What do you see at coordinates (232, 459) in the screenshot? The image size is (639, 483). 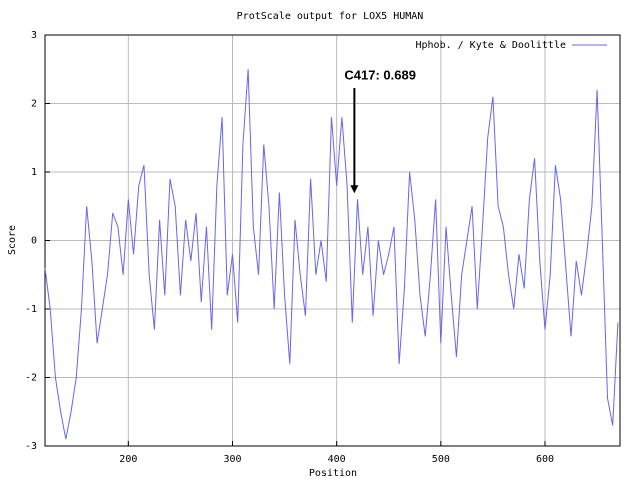 I see `x-tick-label: 300` at bounding box center [232, 459].